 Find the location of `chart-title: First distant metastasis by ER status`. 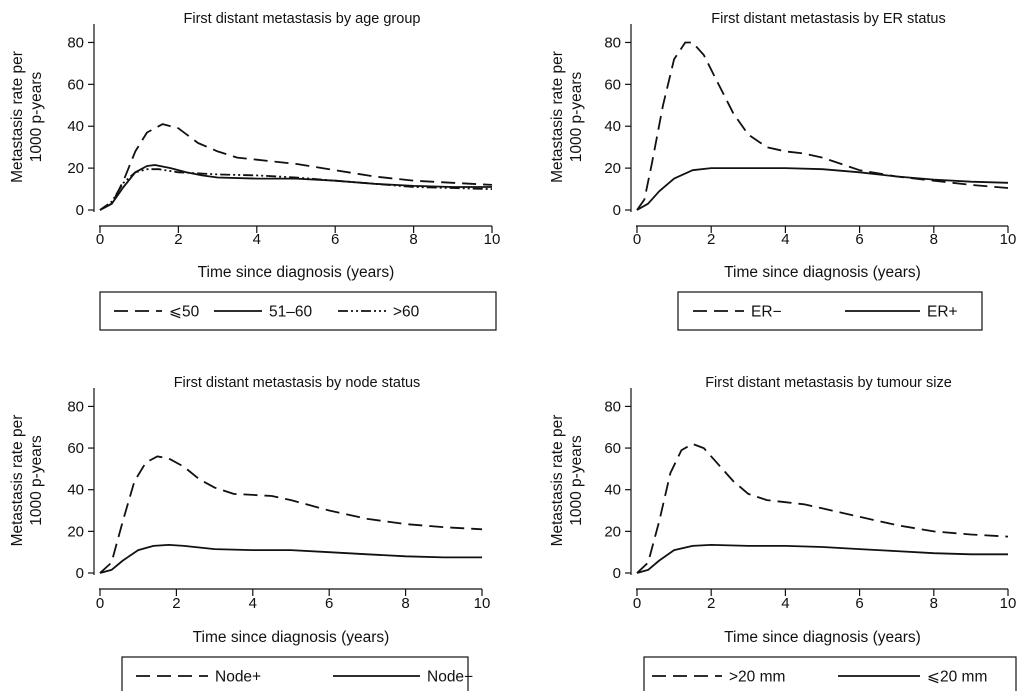

chart-title: First distant metastasis by ER status is located at coordinates (828, 19).